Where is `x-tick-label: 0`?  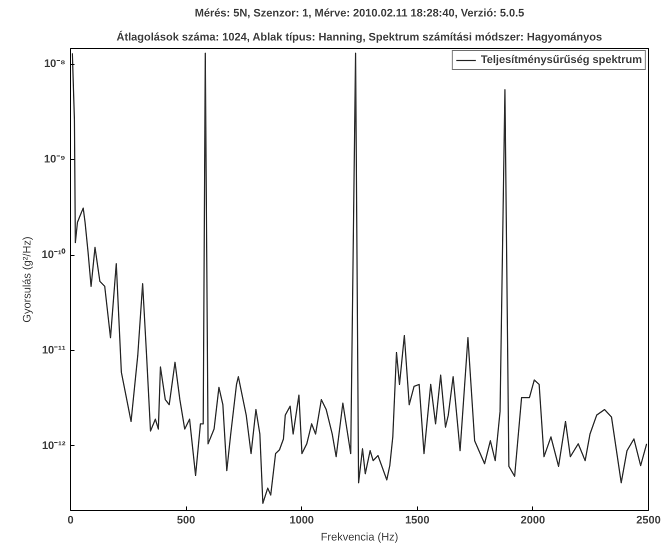 x-tick-label: 0 is located at coordinates (70, 520).